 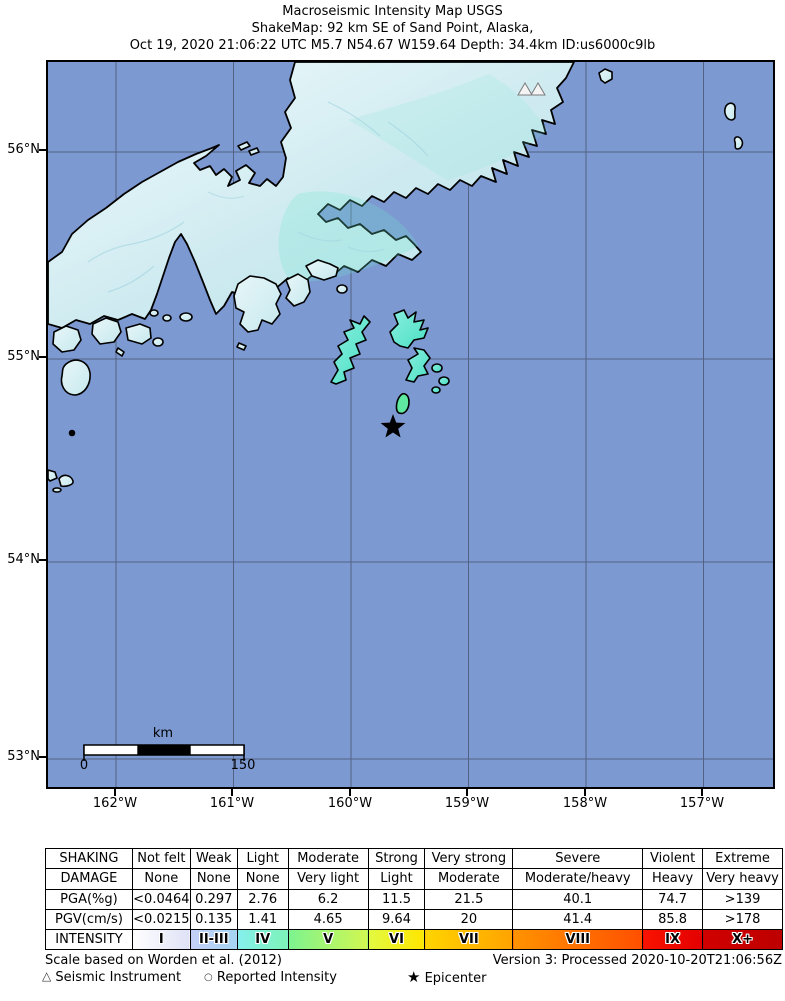 I want to click on table-cell: 85.8, so click(x=673, y=919).